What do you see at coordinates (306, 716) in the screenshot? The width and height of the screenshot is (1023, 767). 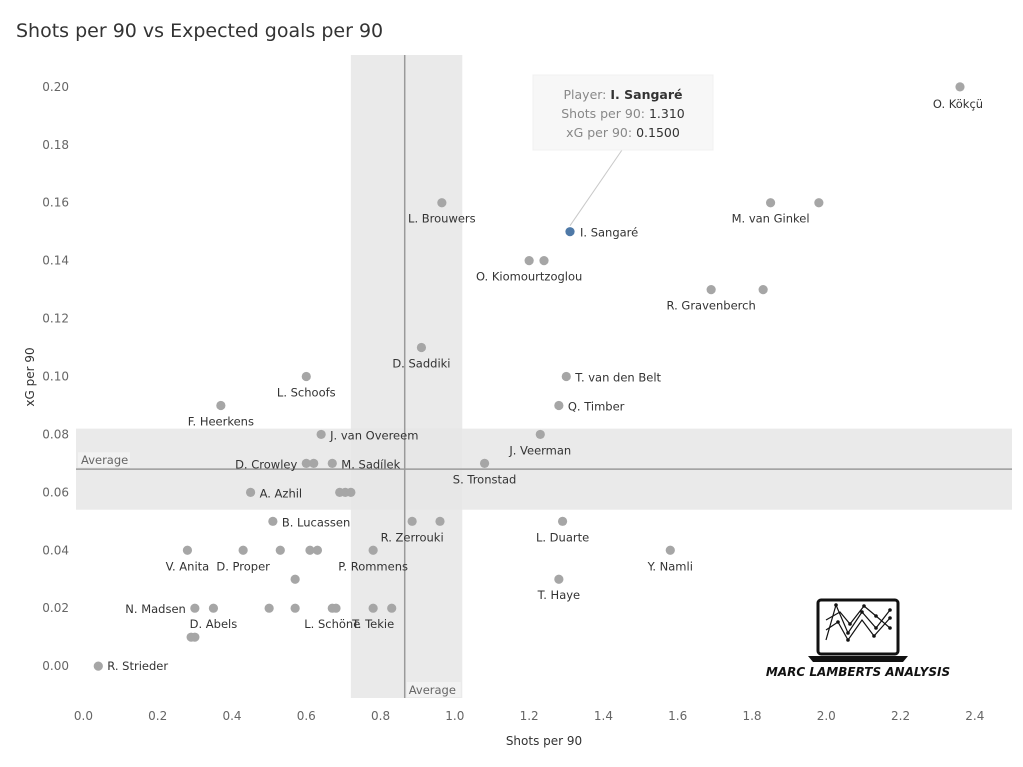 I see `x-tick-label: 0.6` at bounding box center [306, 716].